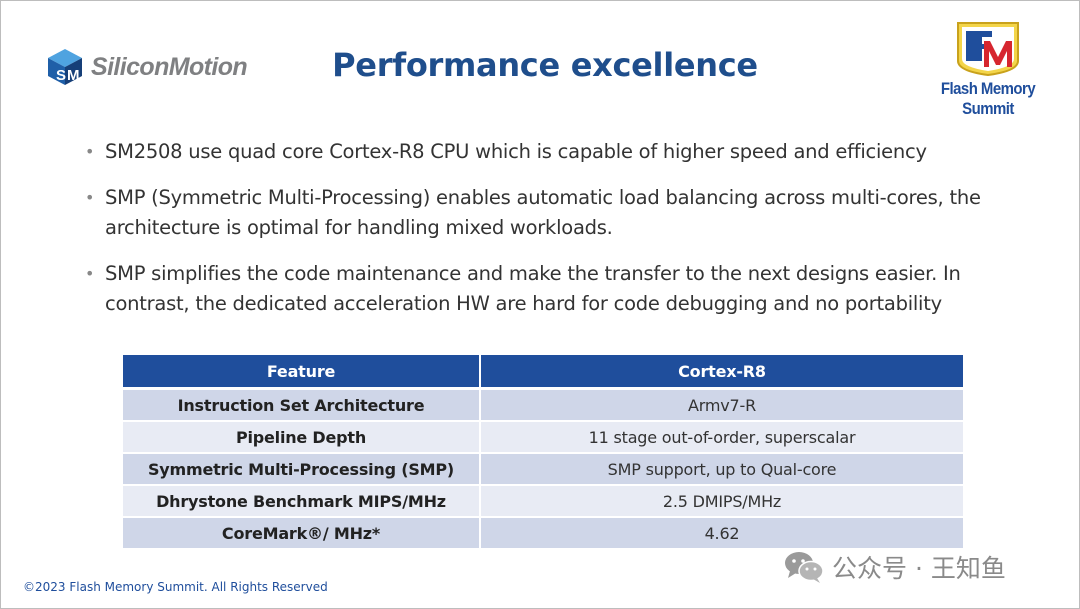 The image size is (1080, 609). I want to click on flash-memory-summit-wordmark: Flash Memory Summit, so click(988, 98).